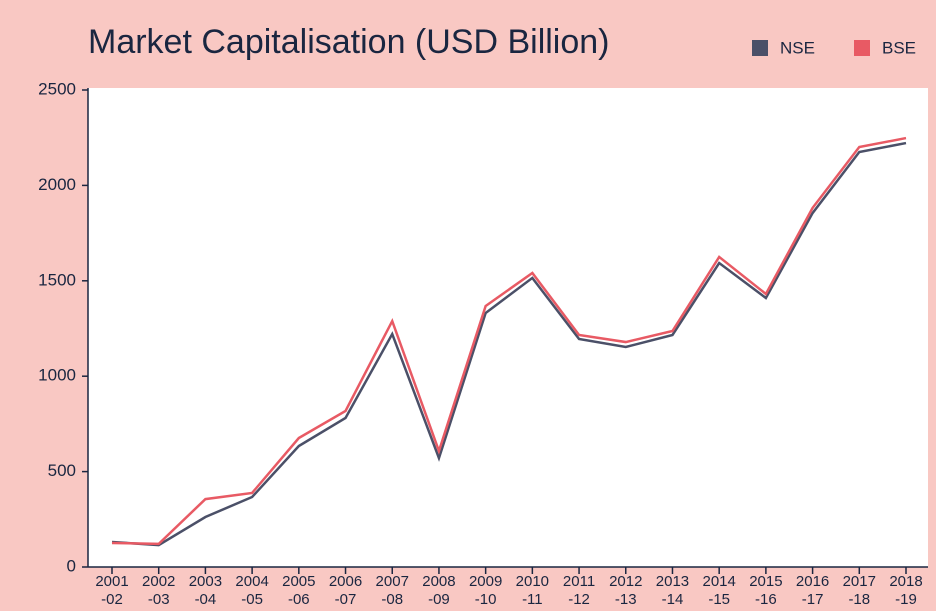 The width and height of the screenshot is (936, 611). Describe the element at coordinates (57, 279) in the screenshot. I see `y-tick-label: 1500` at that location.